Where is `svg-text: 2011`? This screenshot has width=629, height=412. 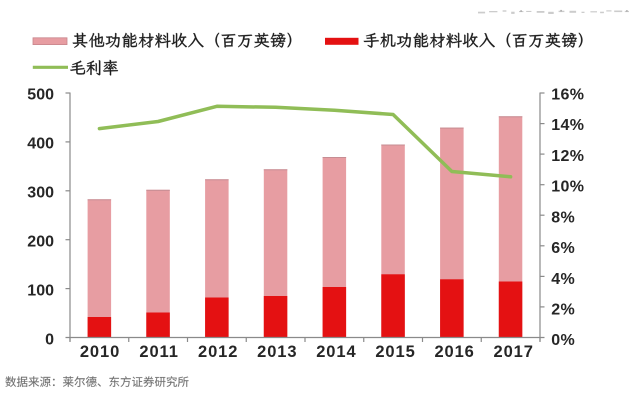 svg-text: 2011 is located at coordinates (158, 352).